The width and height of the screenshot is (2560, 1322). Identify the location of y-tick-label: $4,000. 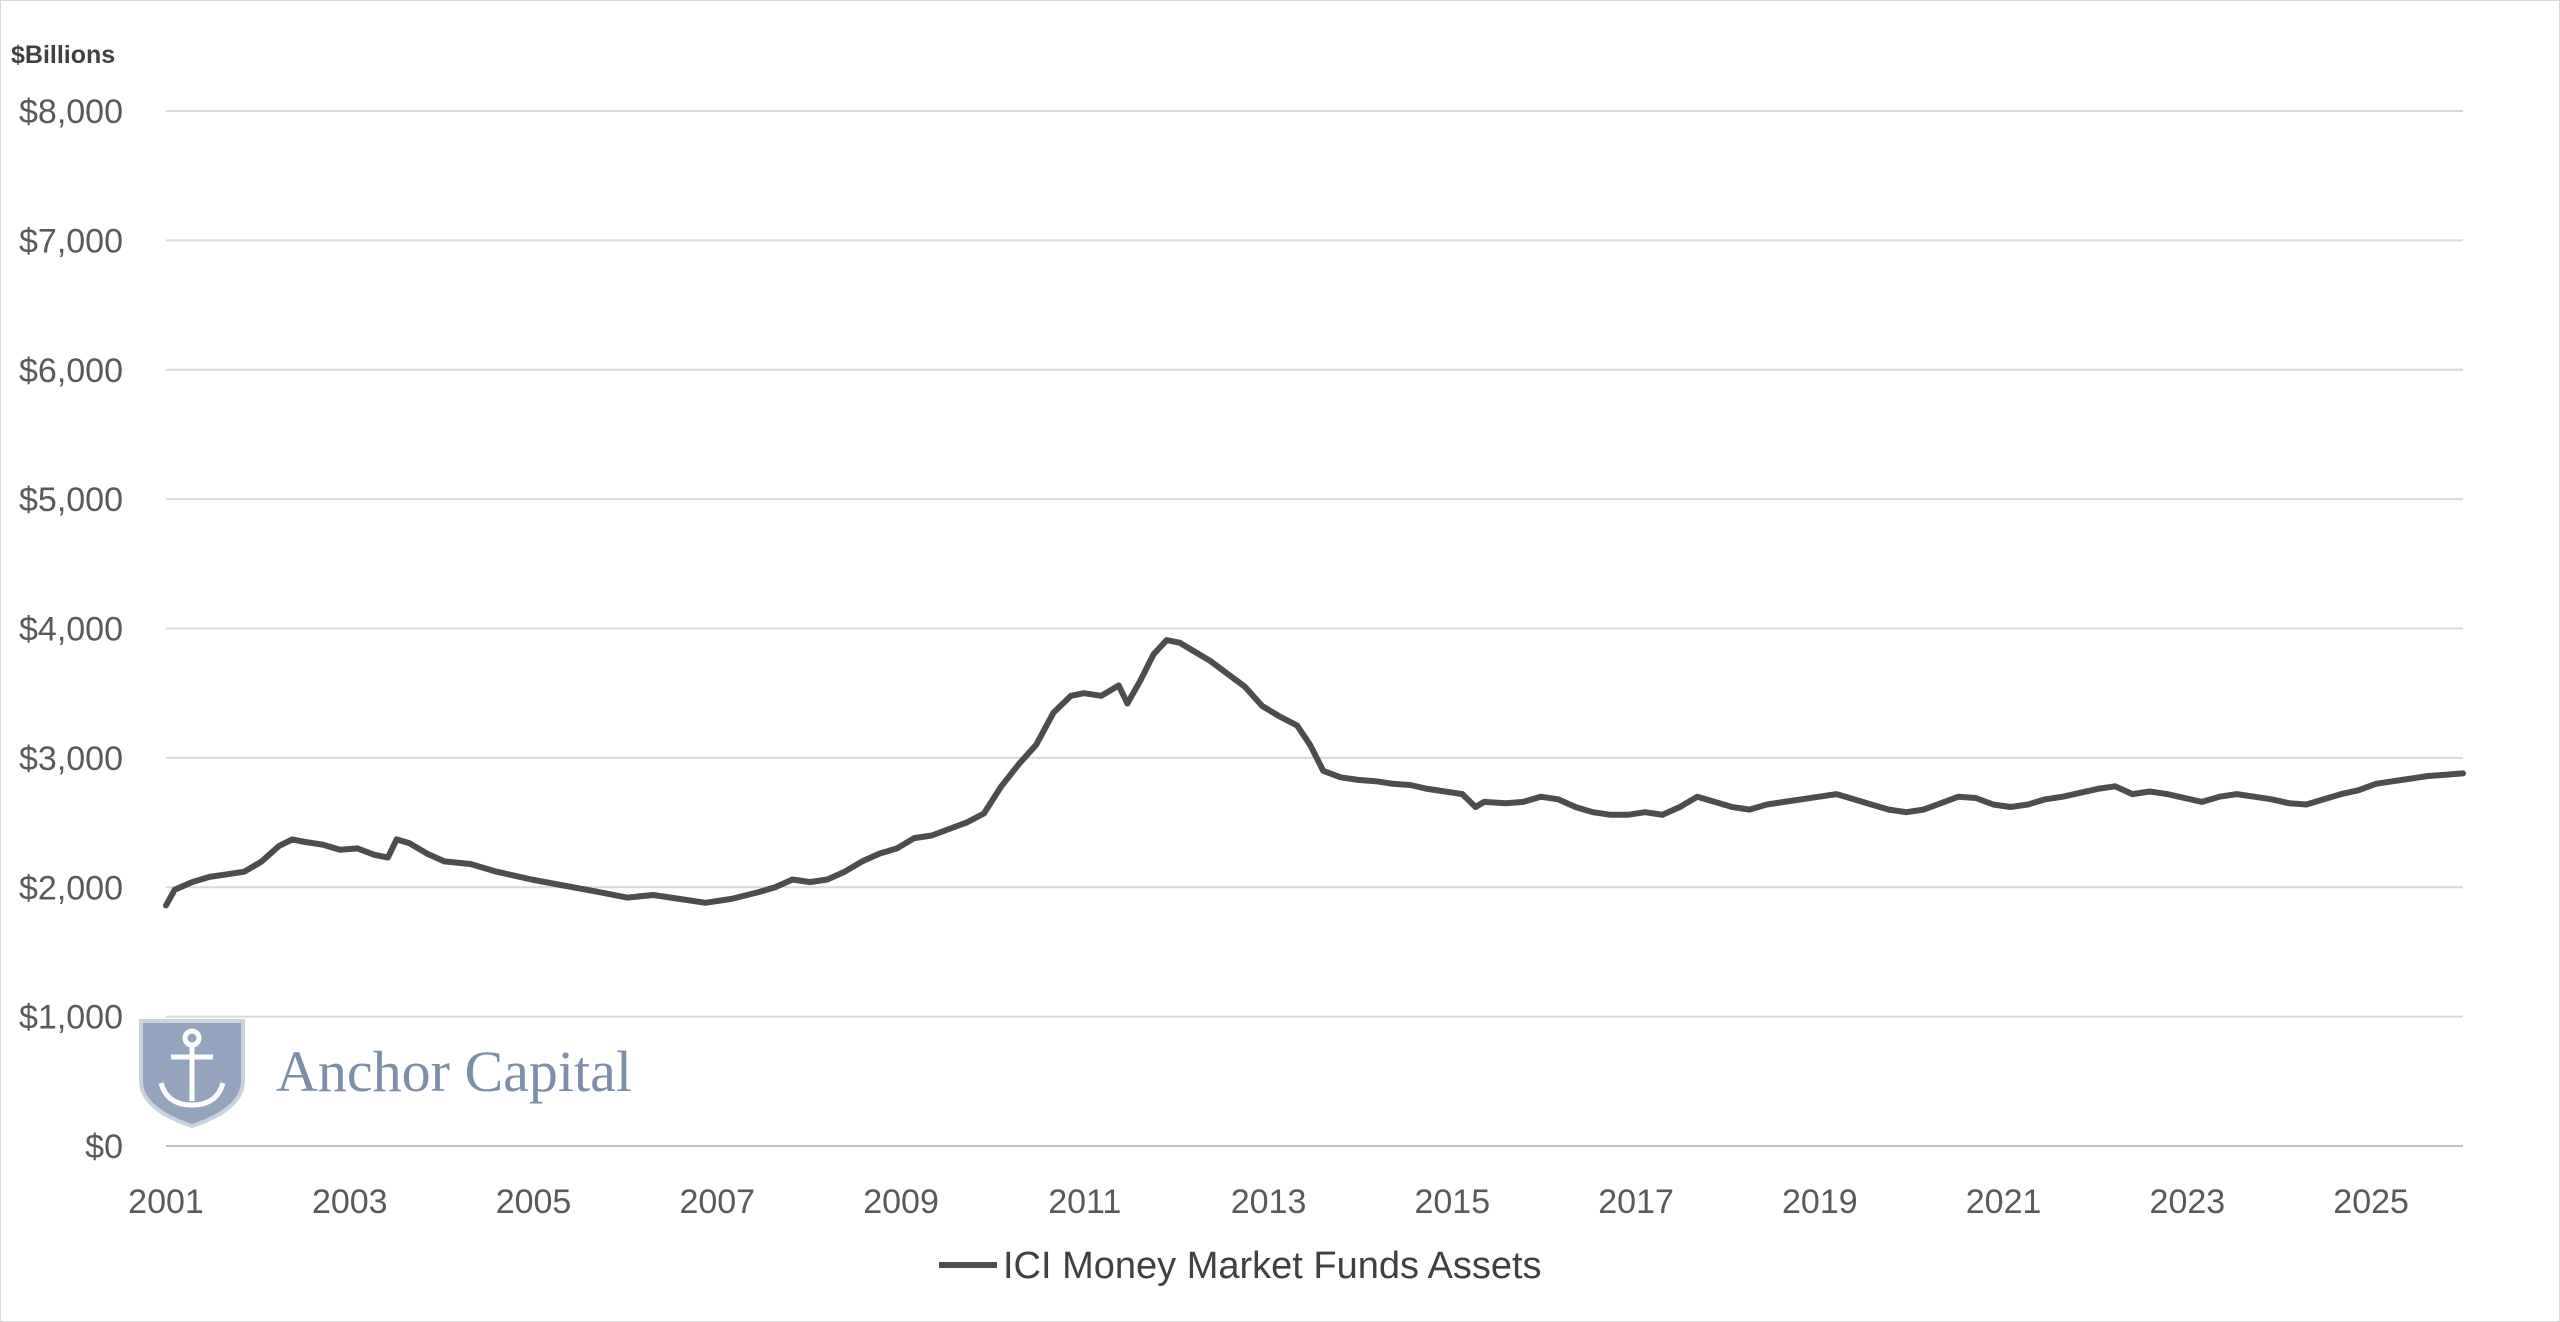
(71, 630).